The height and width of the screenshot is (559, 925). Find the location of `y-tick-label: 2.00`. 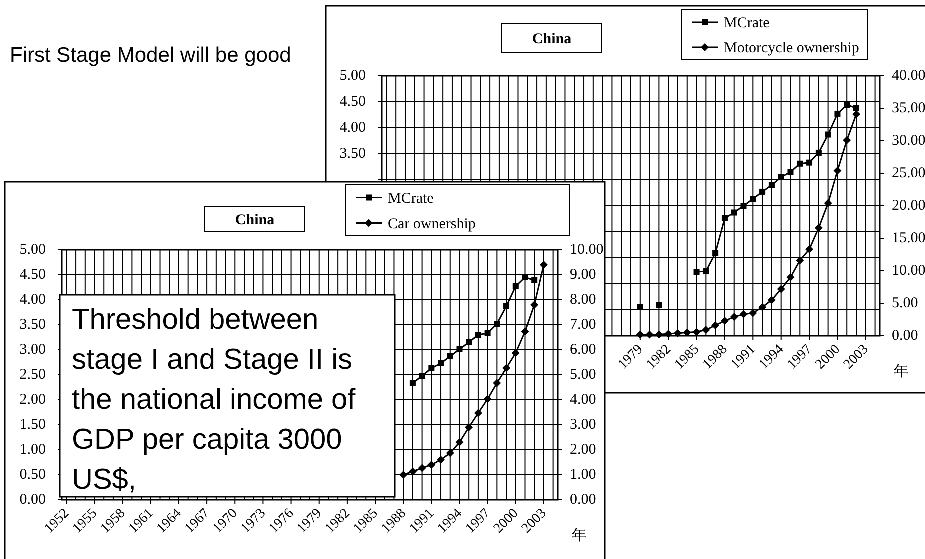

y-tick-label: 2.00 is located at coordinates (33, 400).